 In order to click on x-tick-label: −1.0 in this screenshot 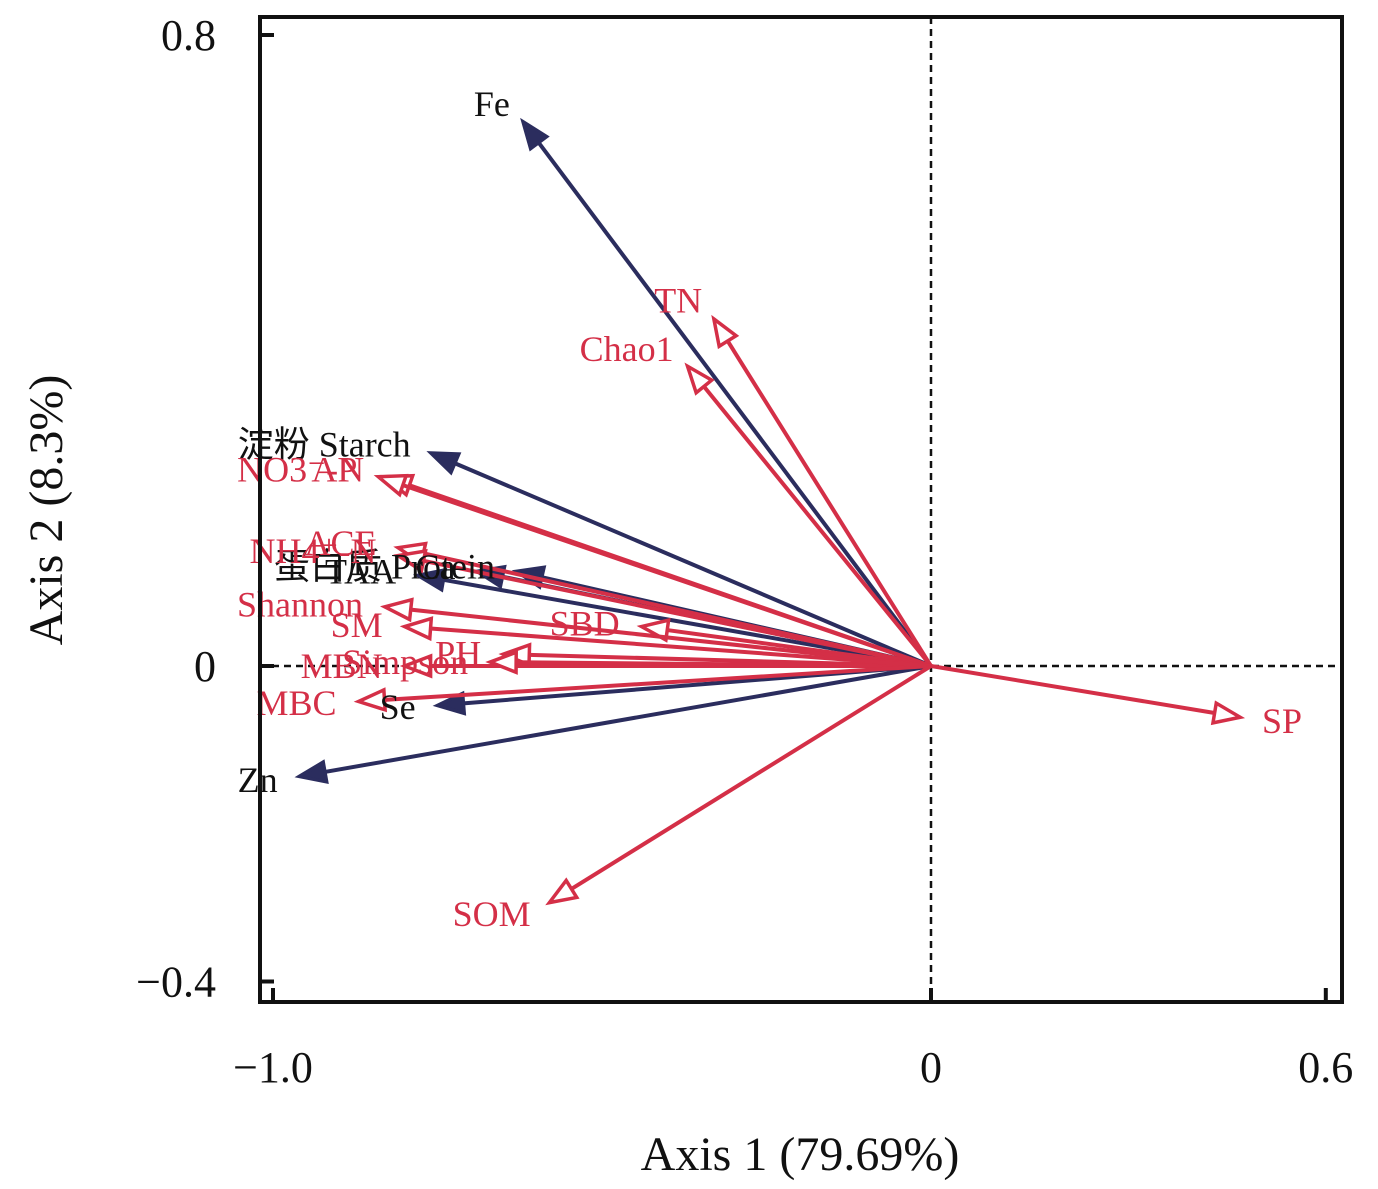, I will do `click(273, 1067)`.